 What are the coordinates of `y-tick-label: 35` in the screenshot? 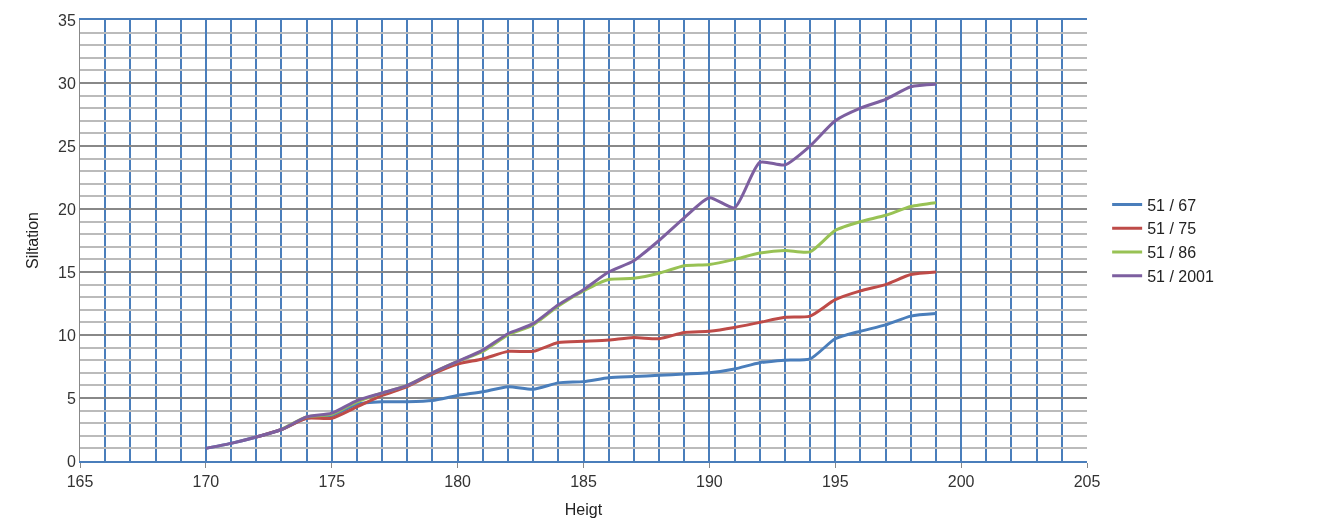 It's located at (67, 20).